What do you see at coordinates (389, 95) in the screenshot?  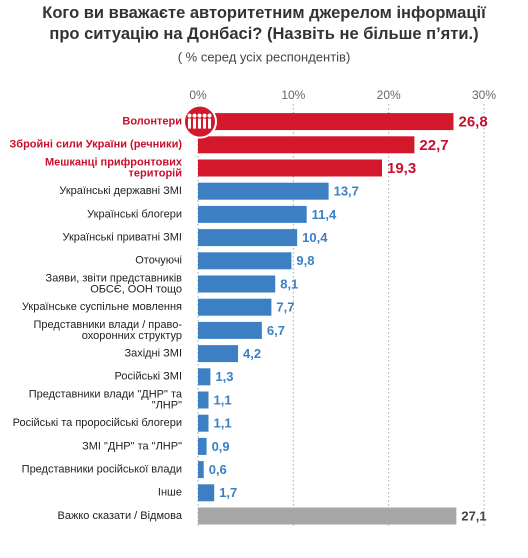 I see `x-tick-label: 20%` at bounding box center [389, 95].